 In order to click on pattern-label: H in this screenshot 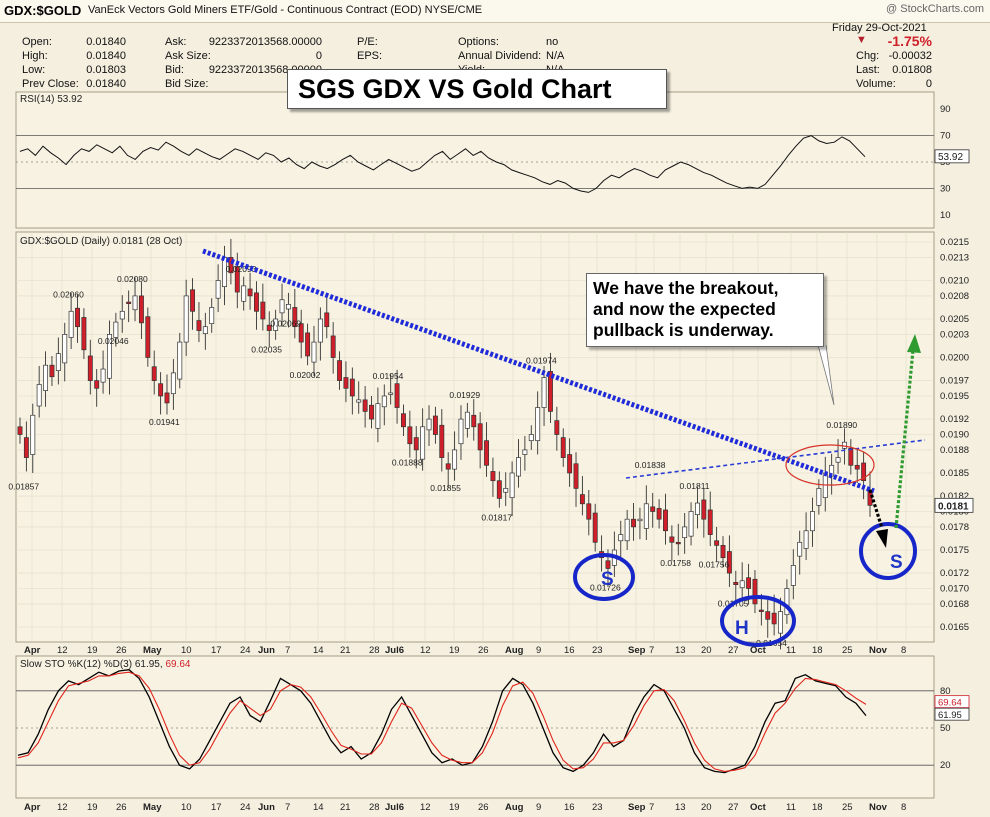, I will do `click(742, 628)`.